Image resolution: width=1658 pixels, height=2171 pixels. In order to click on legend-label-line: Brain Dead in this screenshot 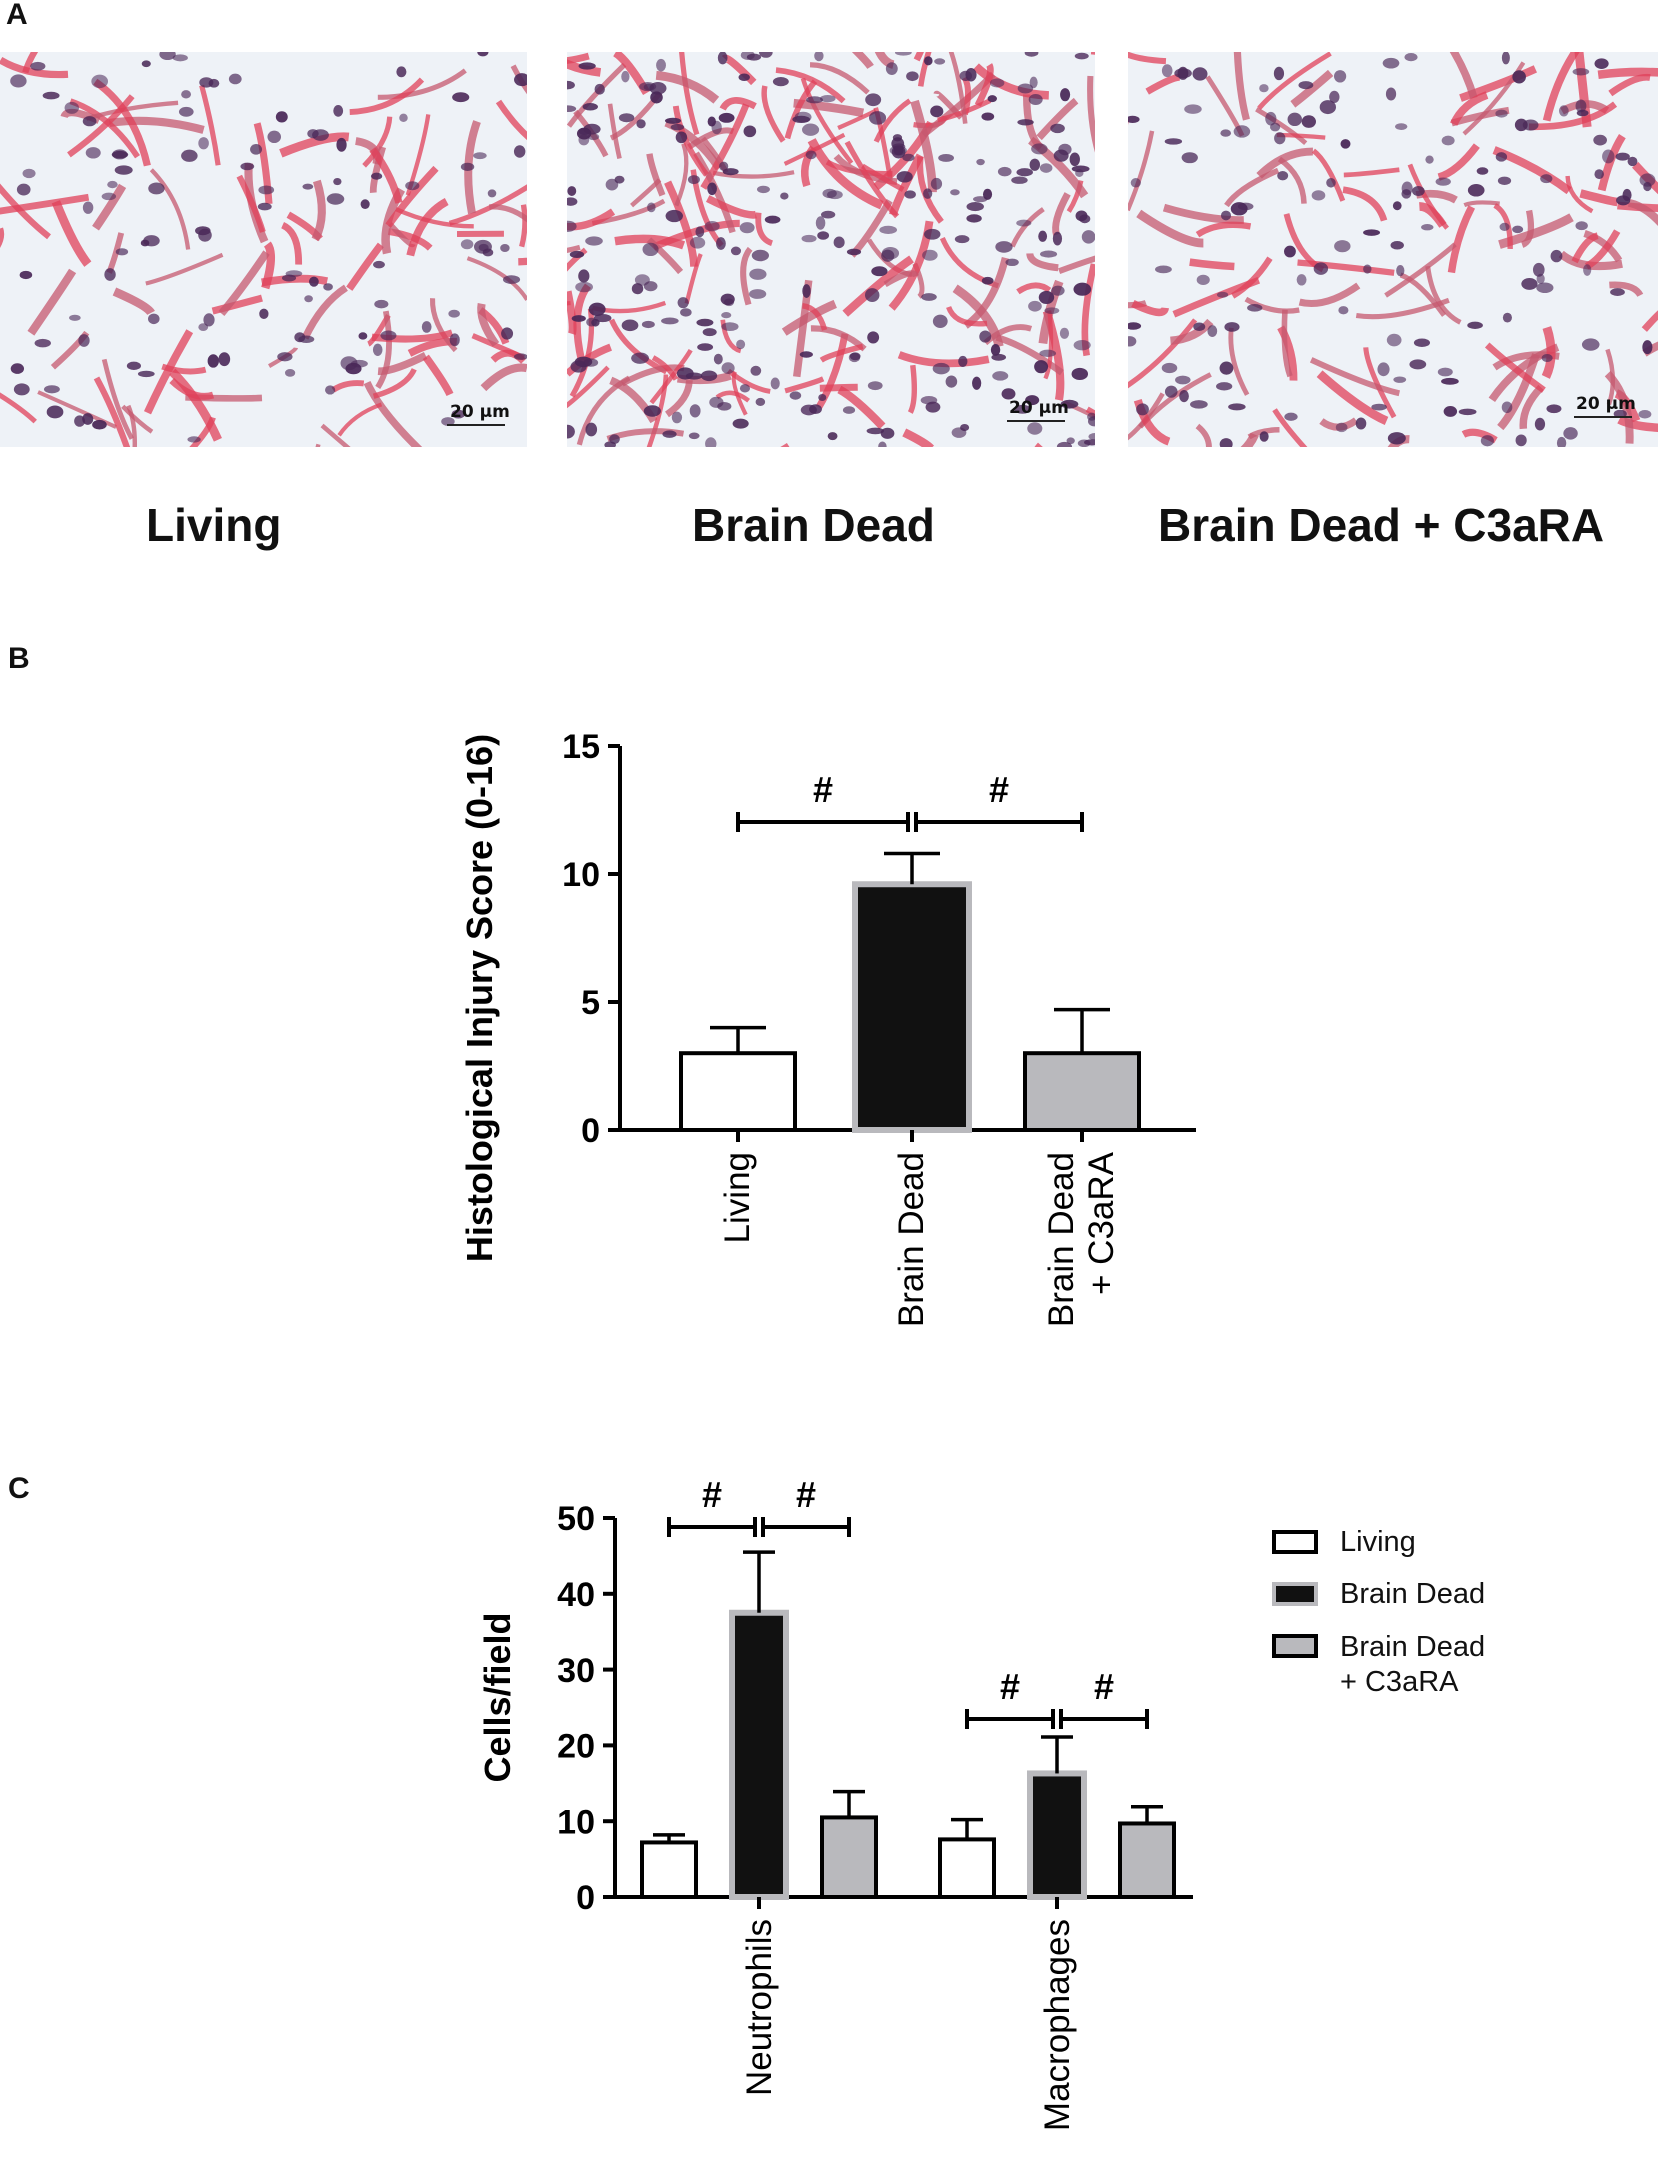, I will do `click(1413, 1647)`.